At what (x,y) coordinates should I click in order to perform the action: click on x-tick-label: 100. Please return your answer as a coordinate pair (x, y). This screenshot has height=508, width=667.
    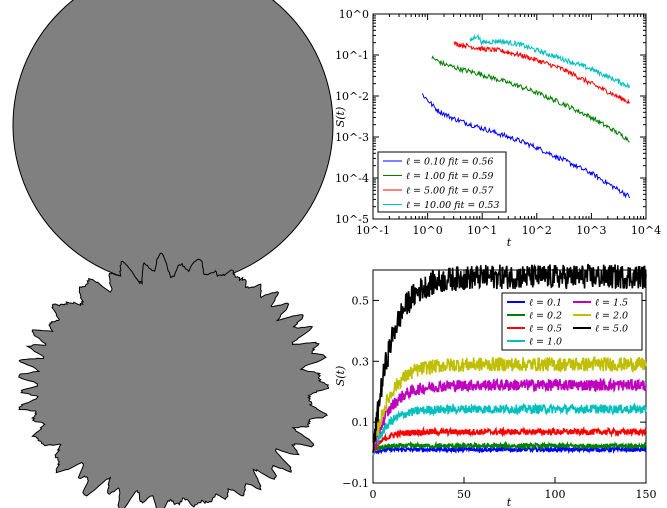
    Looking at the image, I should click on (555, 494).